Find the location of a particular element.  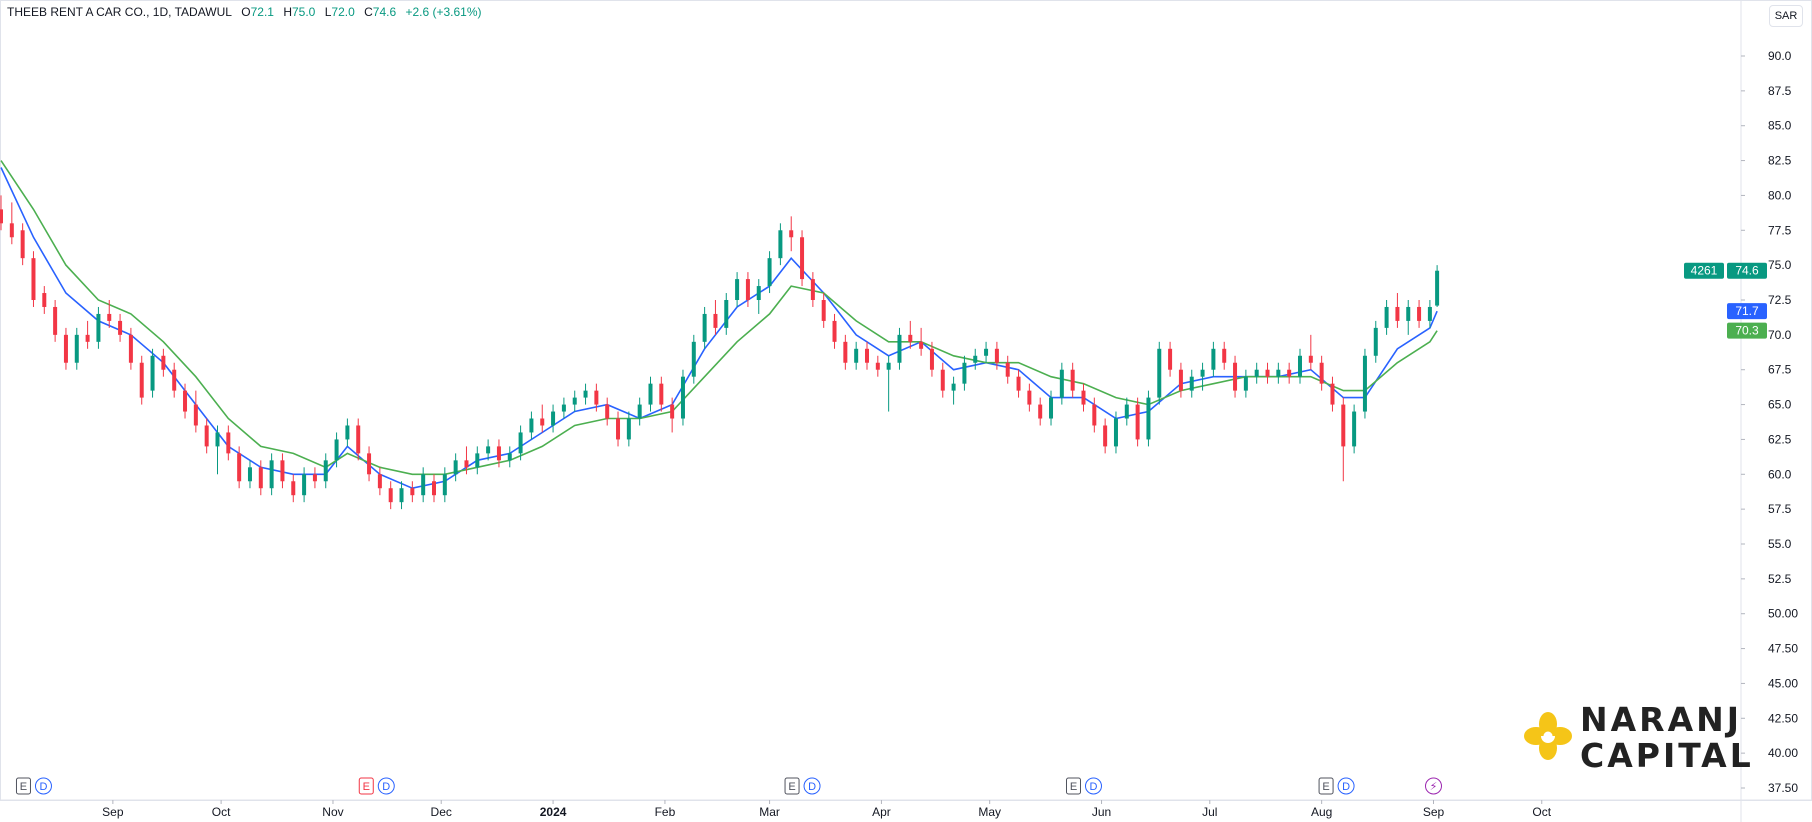

symbol-name: THEEB RENT A CAR CO., 1D, TADAWUL is located at coordinates (119, 12).